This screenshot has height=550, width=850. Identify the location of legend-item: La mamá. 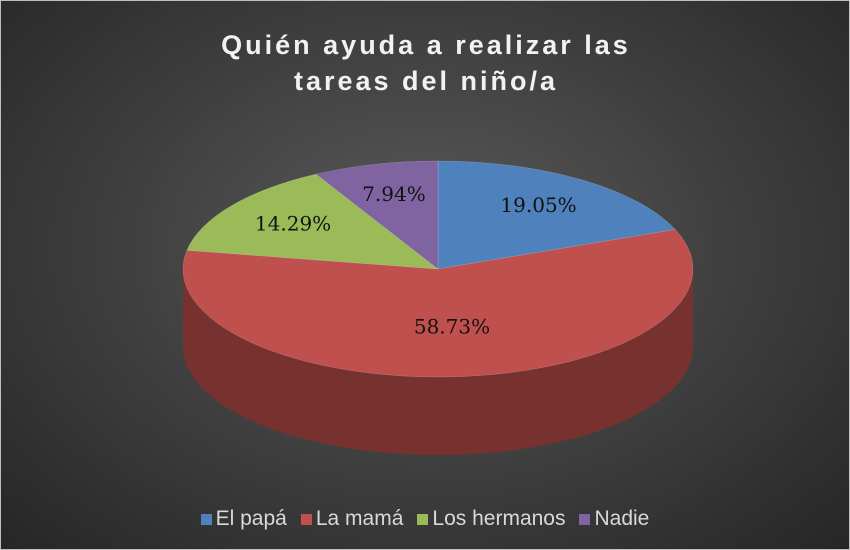
(352, 519).